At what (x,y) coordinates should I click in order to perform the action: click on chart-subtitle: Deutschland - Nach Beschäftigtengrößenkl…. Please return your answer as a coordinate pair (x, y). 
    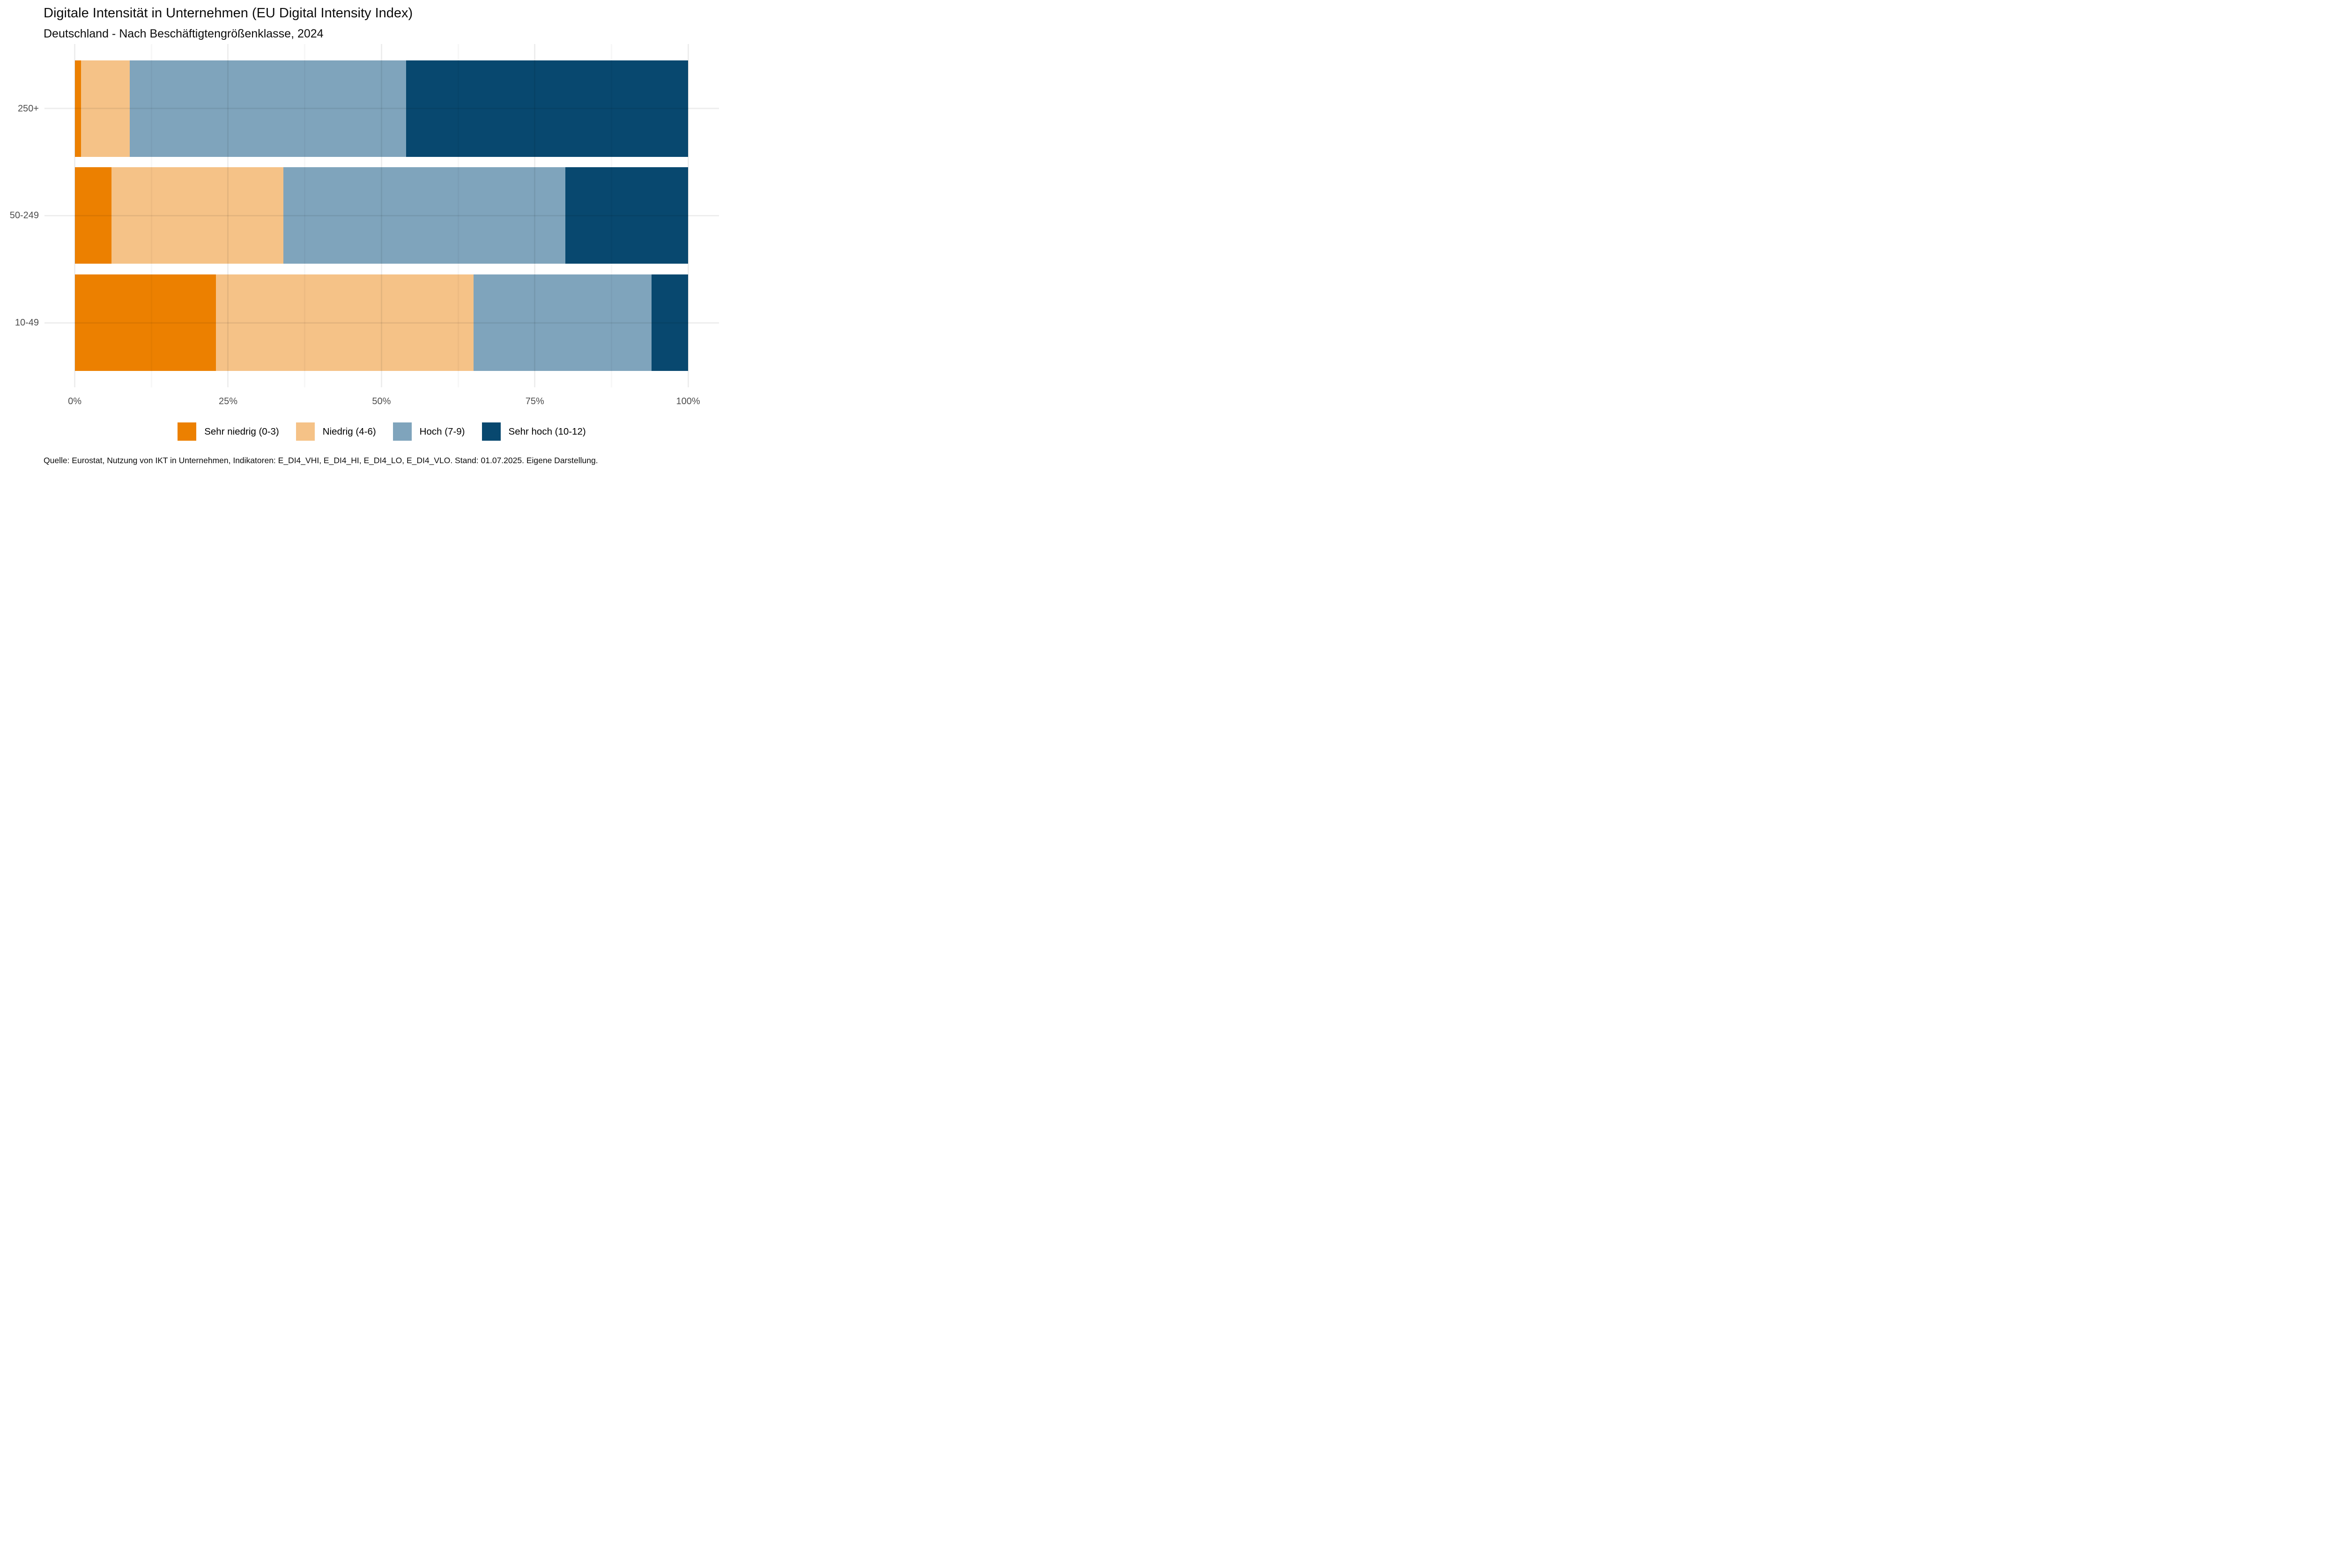
    Looking at the image, I should click on (184, 33).